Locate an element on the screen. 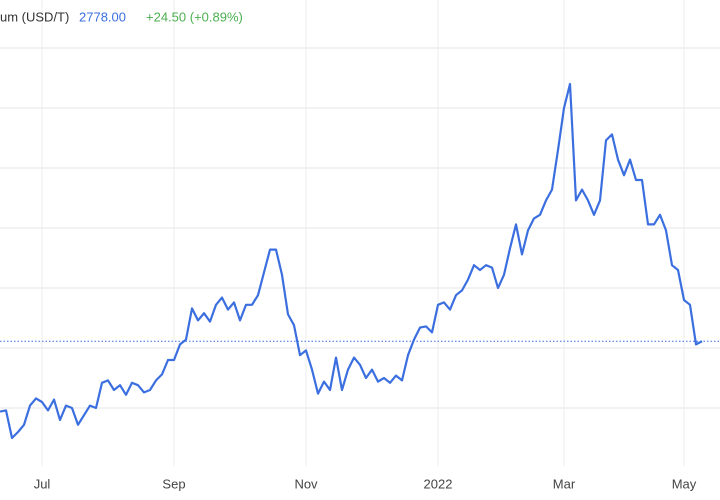 The width and height of the screenshot is (720, 500). instrument-name: um (USD/T) is located at coordinates (34, 16).